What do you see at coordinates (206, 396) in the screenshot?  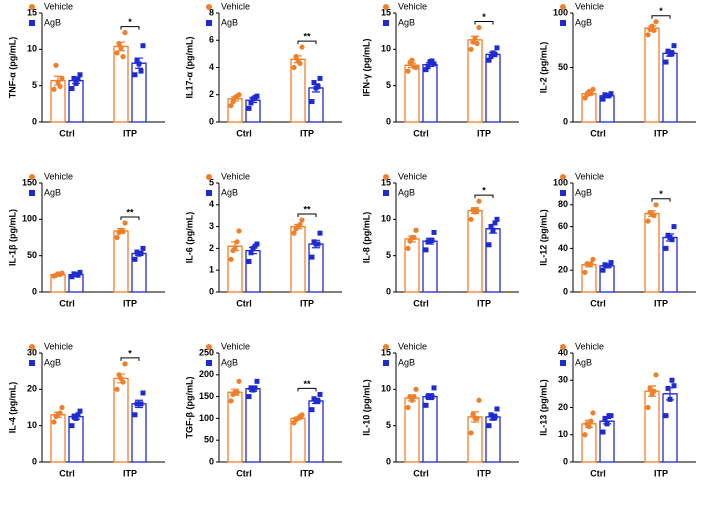 I see `y-tick-label: 150` at bounding box center [206, 396].